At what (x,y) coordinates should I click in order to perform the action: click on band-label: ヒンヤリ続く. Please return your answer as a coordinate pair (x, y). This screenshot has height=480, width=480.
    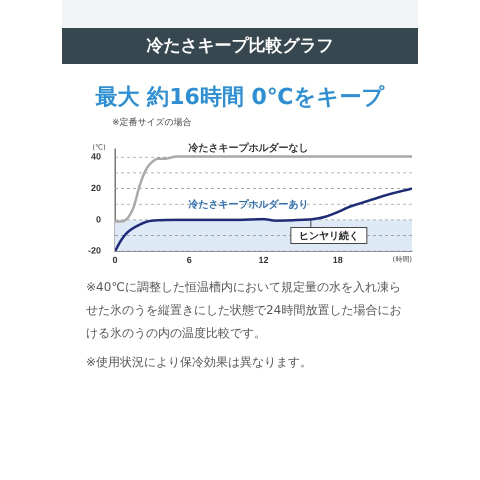
    Looking at the image, I should click on (328, 236).